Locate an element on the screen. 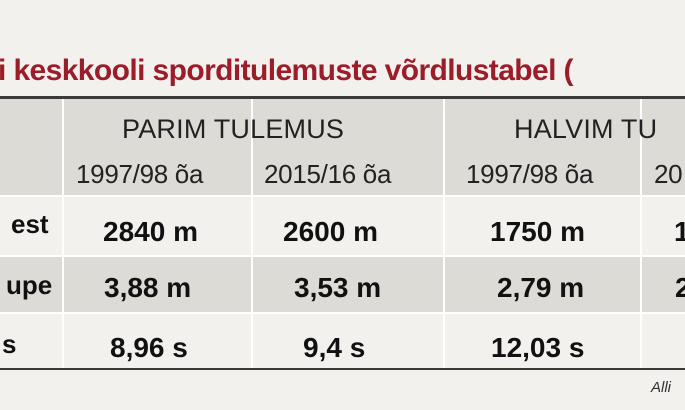 The image size is (685, 410). subheader-2015-best: 2015/16 õa is located at coordinates (328, 174).